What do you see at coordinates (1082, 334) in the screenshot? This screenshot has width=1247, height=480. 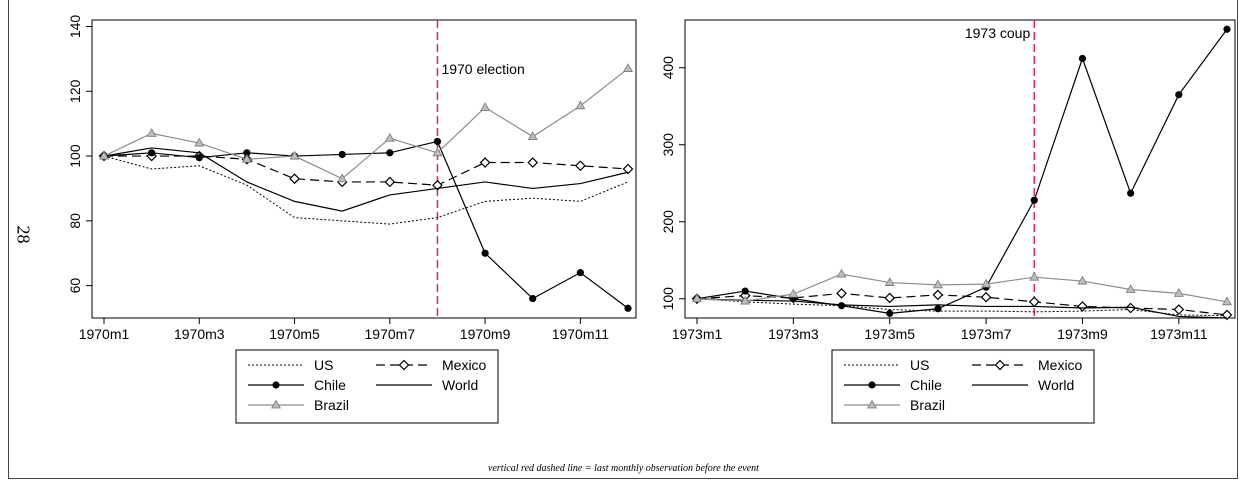 I see `x-tick-label: 1973m9` at bounding box center [1082, 334].